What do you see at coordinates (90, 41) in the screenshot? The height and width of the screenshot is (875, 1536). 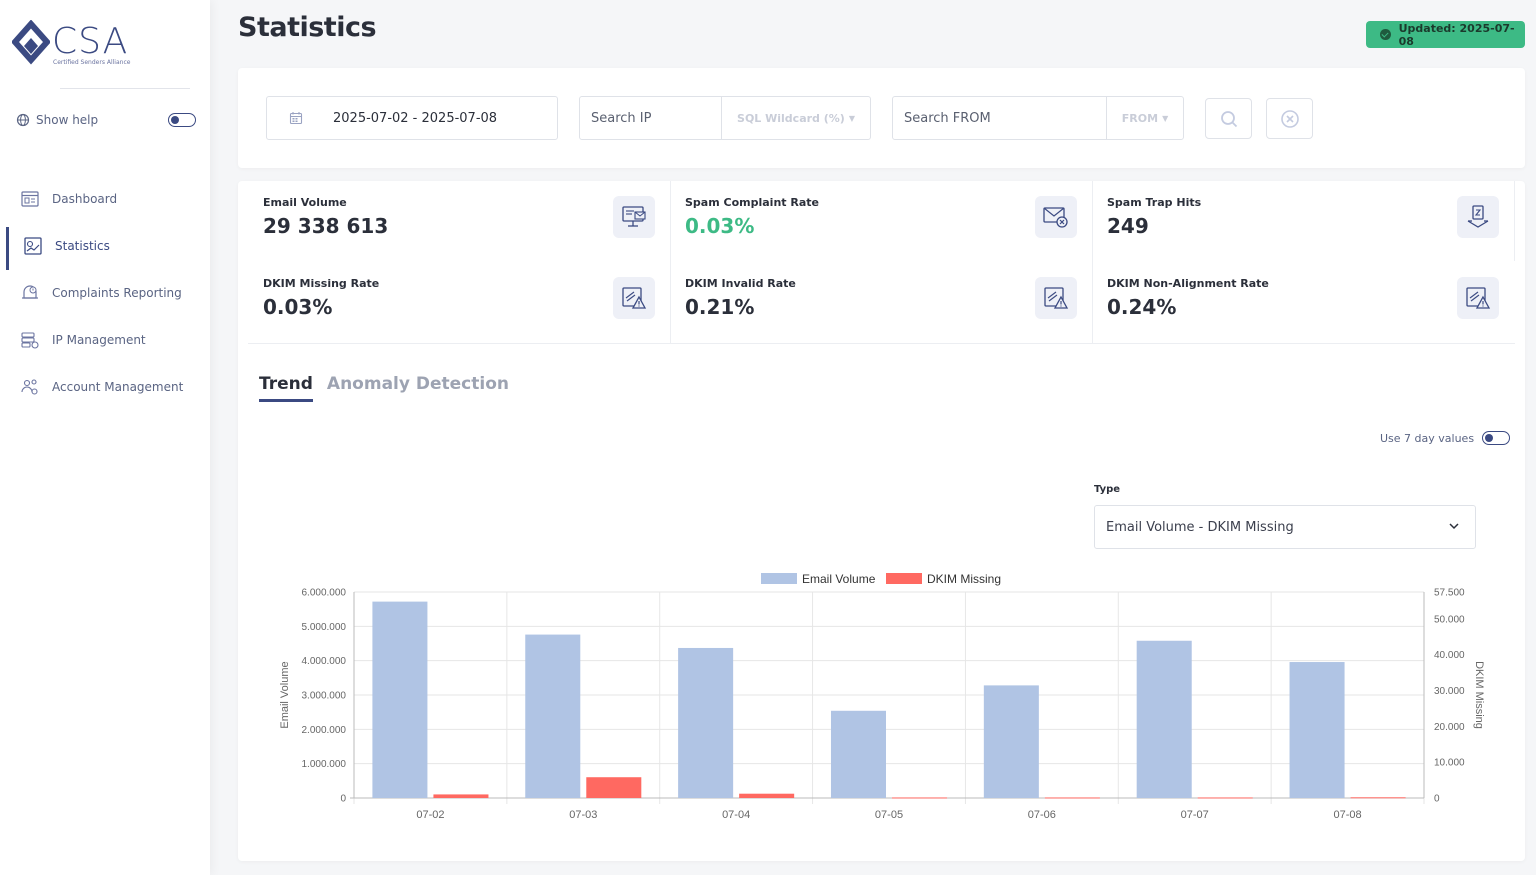 I see `logo-text: CSA` at bounding box center [90, 41].